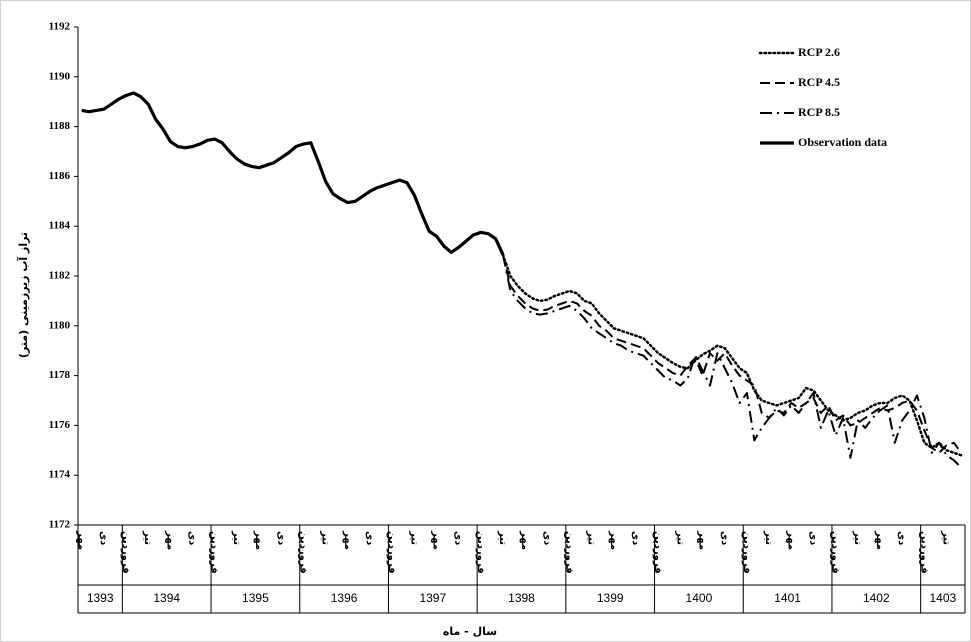 The width and height of the screenshot is (971, 642). I want to click on y-tick-label: 1180, so click(60, 325).